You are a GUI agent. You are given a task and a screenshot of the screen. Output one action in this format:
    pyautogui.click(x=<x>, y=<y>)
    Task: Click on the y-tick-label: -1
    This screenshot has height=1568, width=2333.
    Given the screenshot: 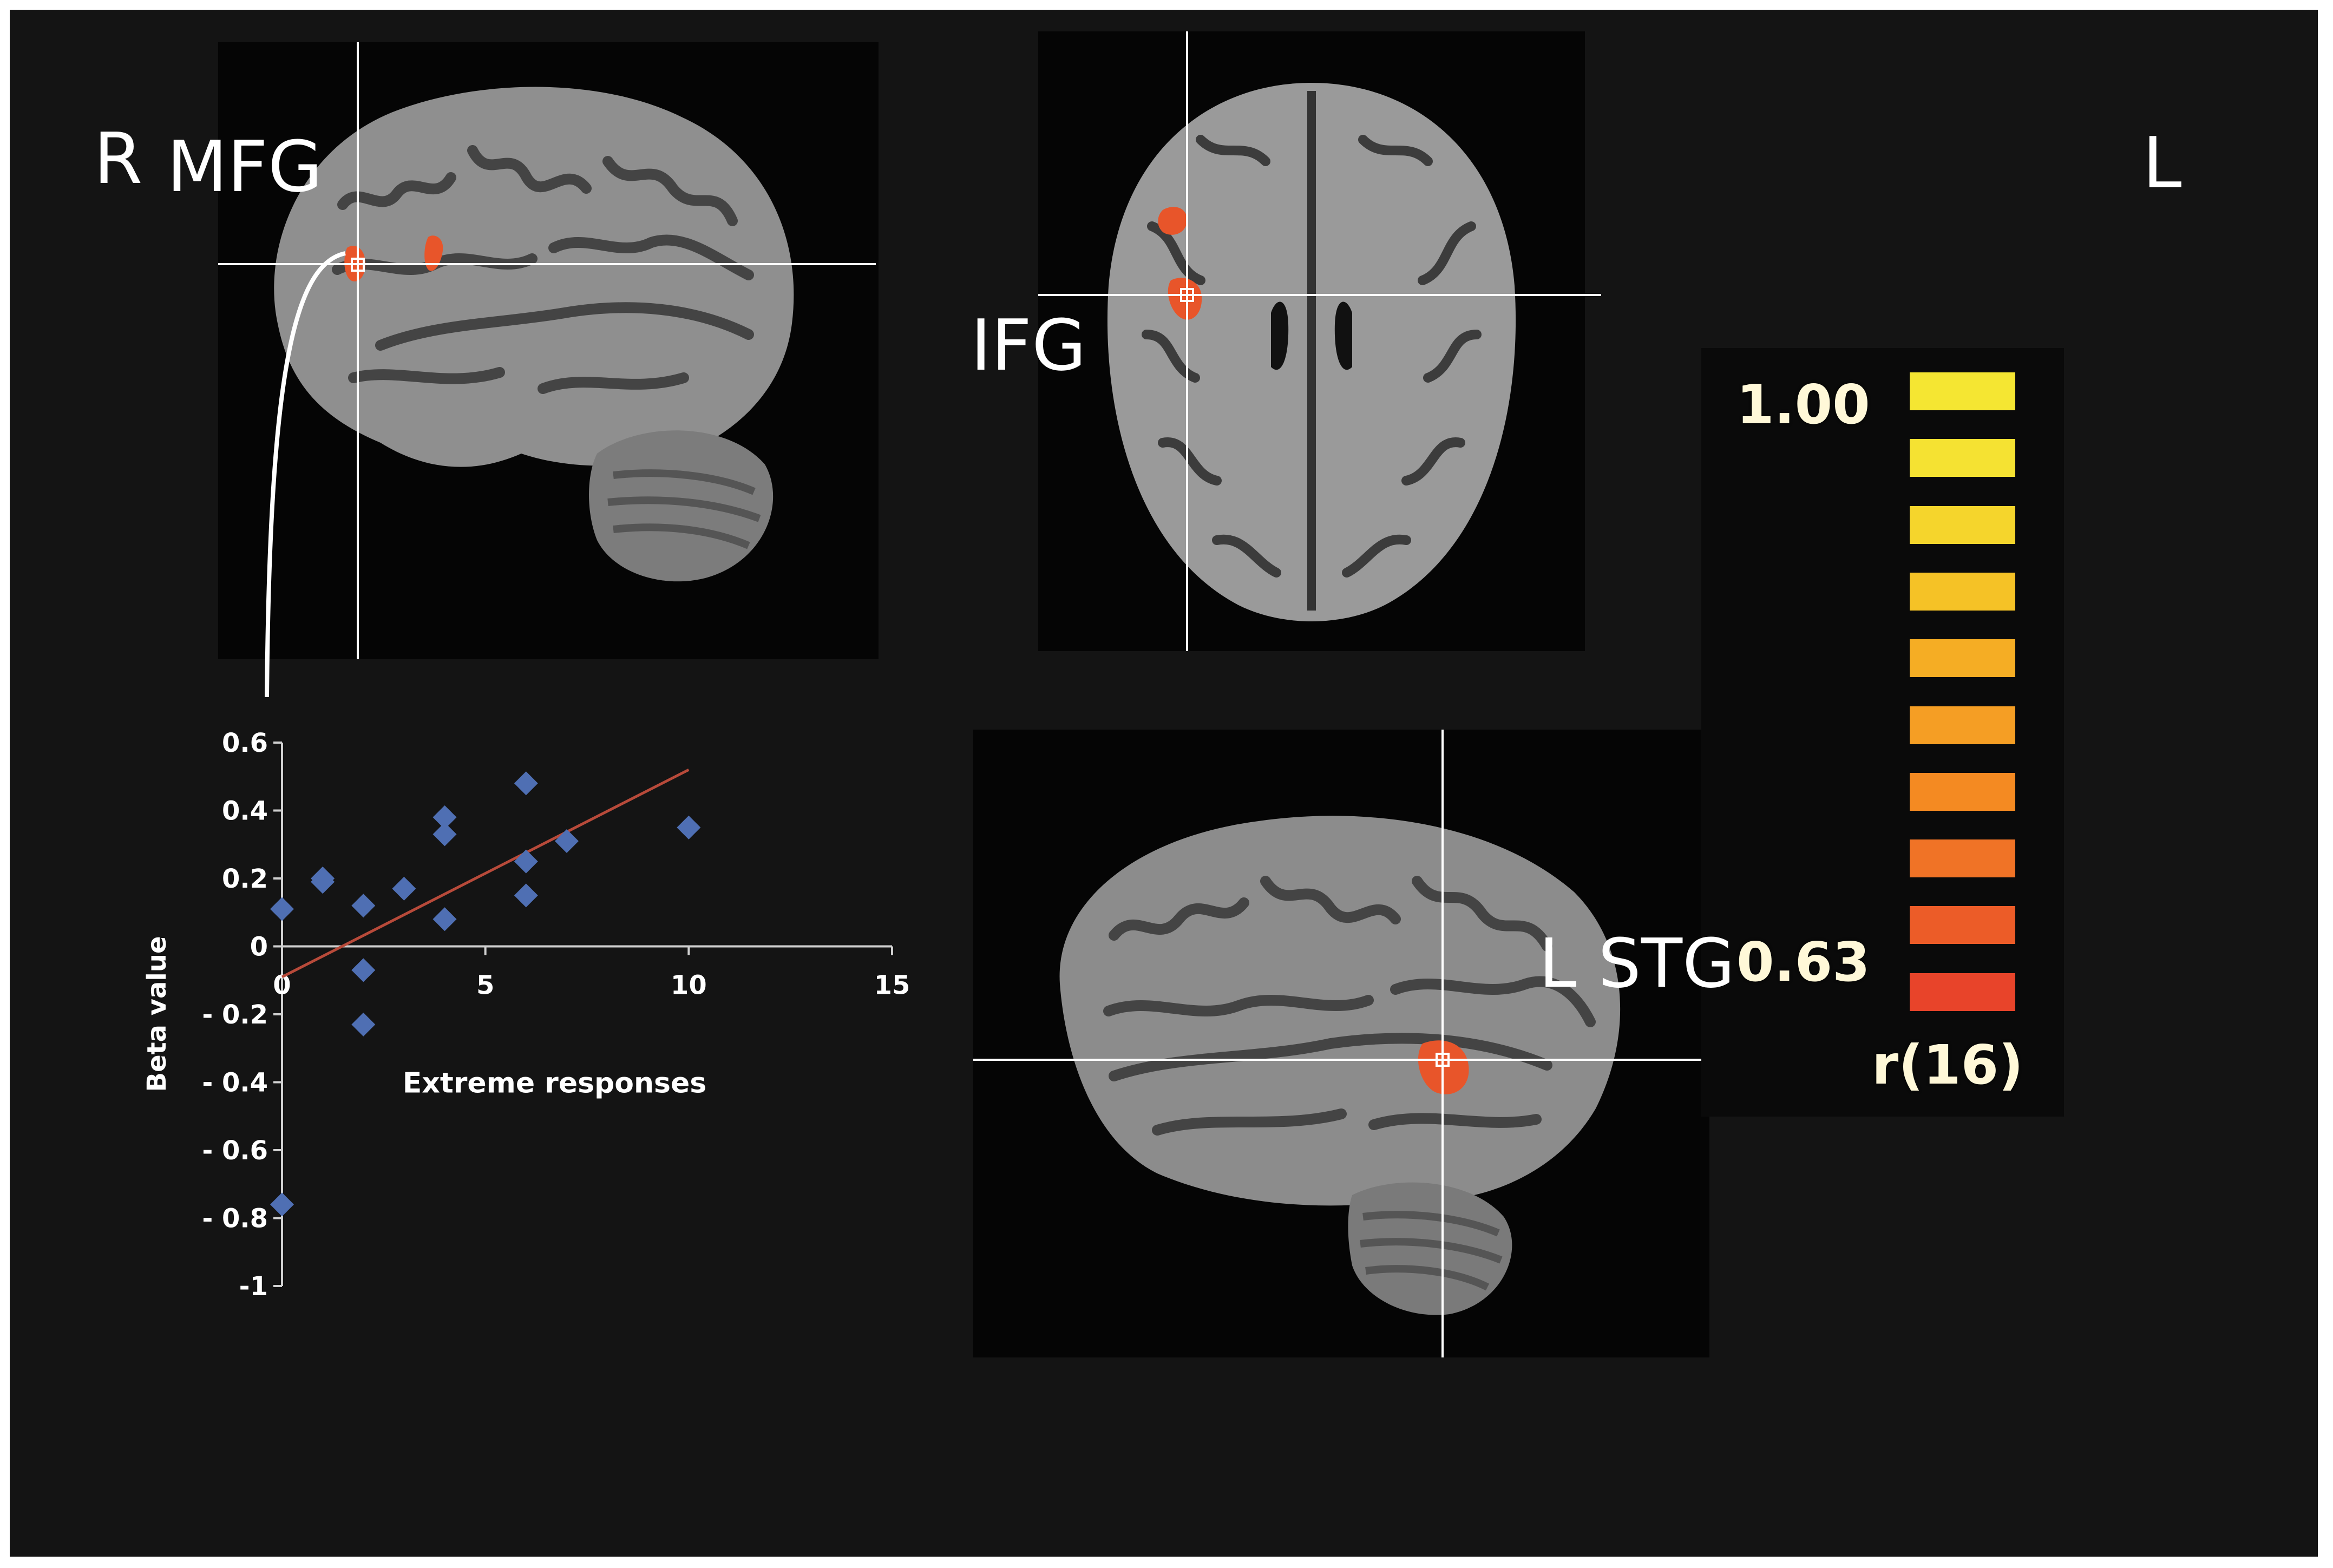 What is the action you would take?
    pyautogui.click(x=253, y=1286)
    